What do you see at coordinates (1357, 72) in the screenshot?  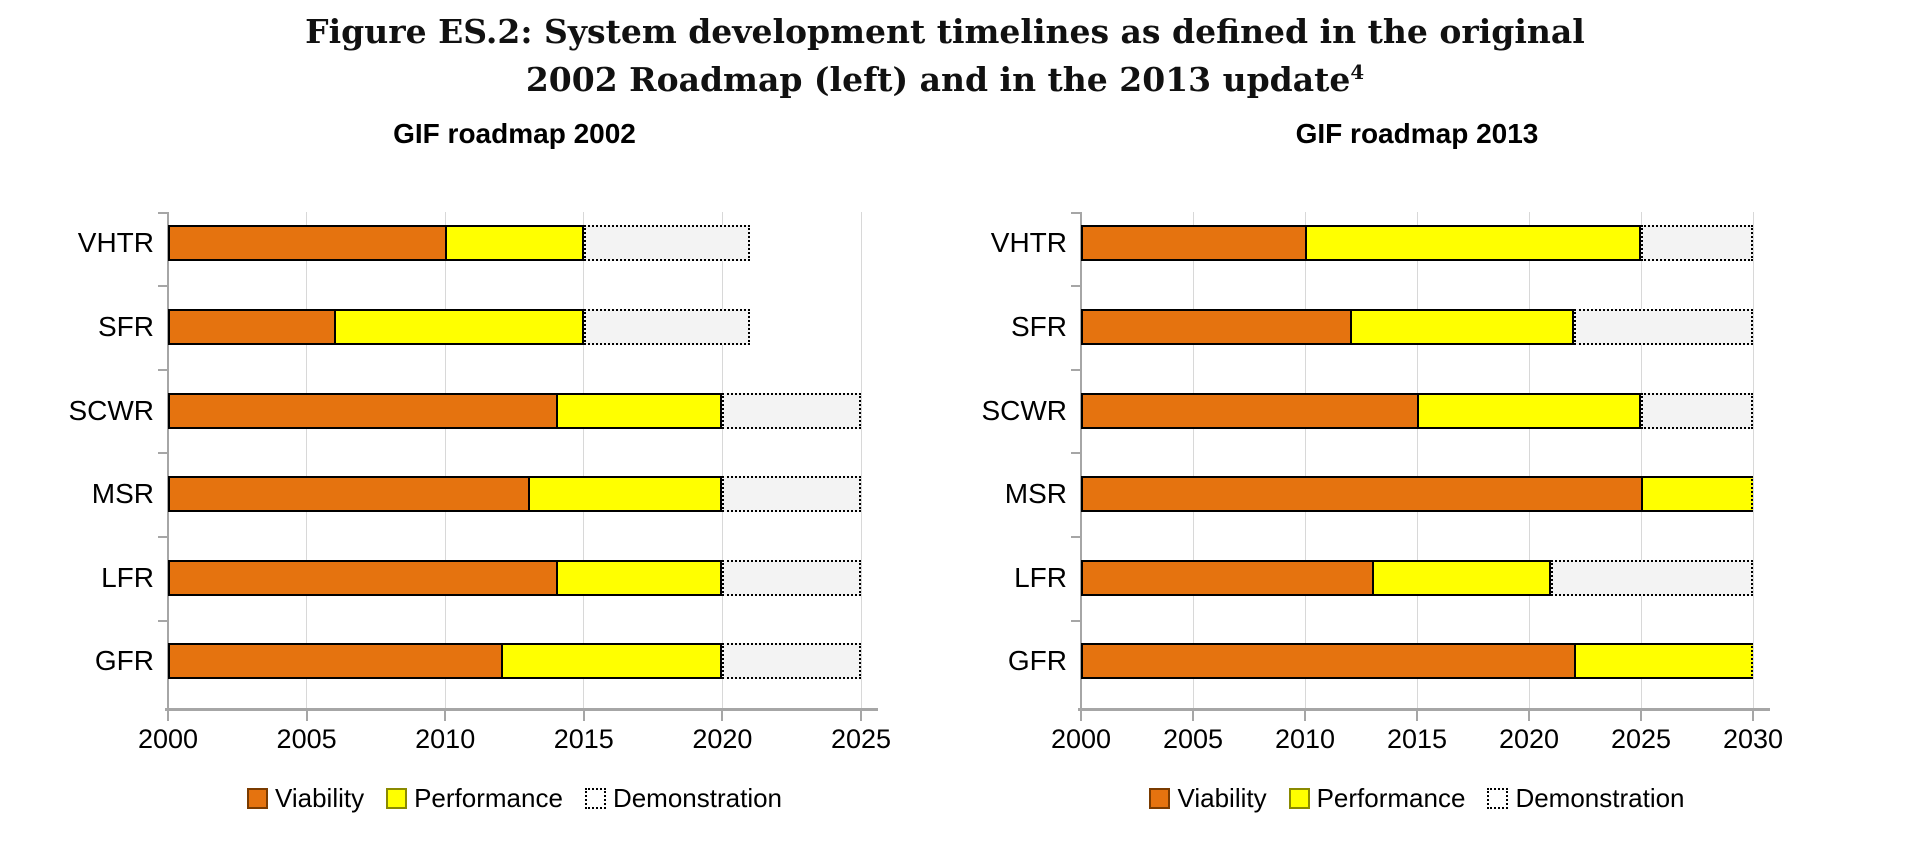 I see `footnote-marker: 4` at bounding box center [1357, 72].